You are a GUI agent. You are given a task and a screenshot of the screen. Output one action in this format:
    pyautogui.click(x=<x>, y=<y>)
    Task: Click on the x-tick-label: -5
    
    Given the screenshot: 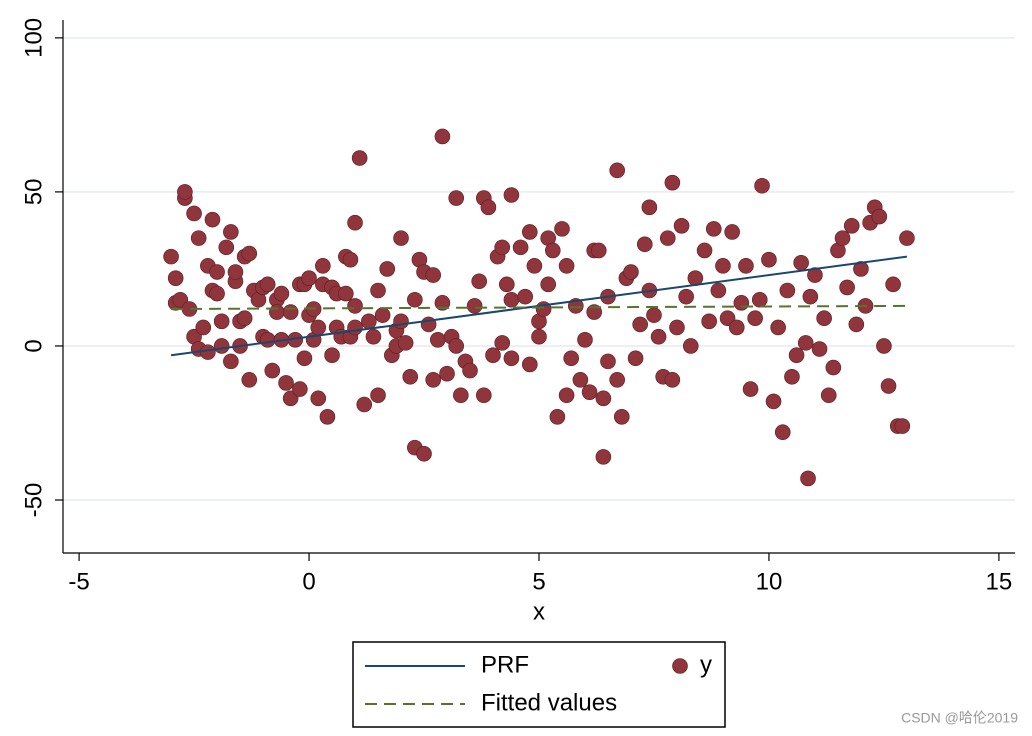 What is the action you would take?
    pyautogui.click(x=78, y=581)
    